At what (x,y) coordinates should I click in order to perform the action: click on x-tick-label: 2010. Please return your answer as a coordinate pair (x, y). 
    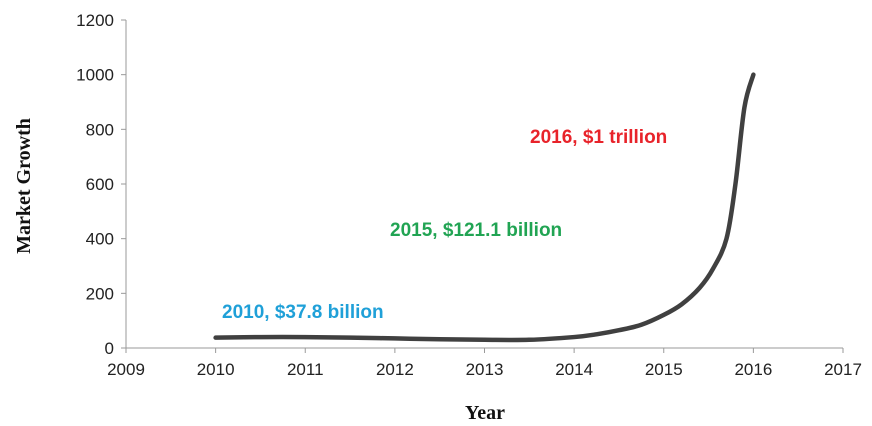
    Looking at the image, I should click on (216, 369).